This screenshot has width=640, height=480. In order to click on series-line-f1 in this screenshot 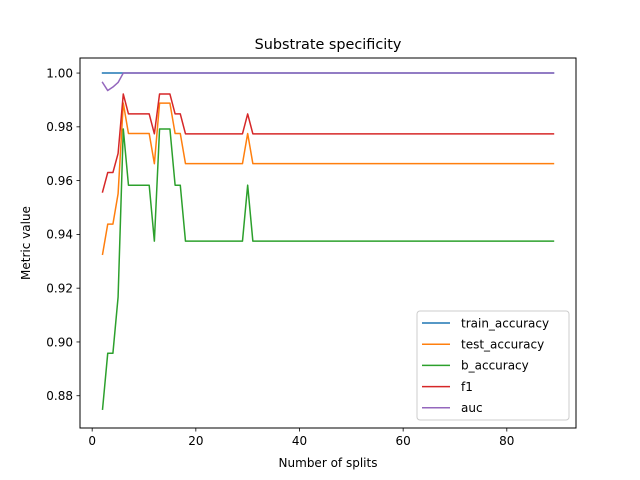, I will do `click(328, 143)`.